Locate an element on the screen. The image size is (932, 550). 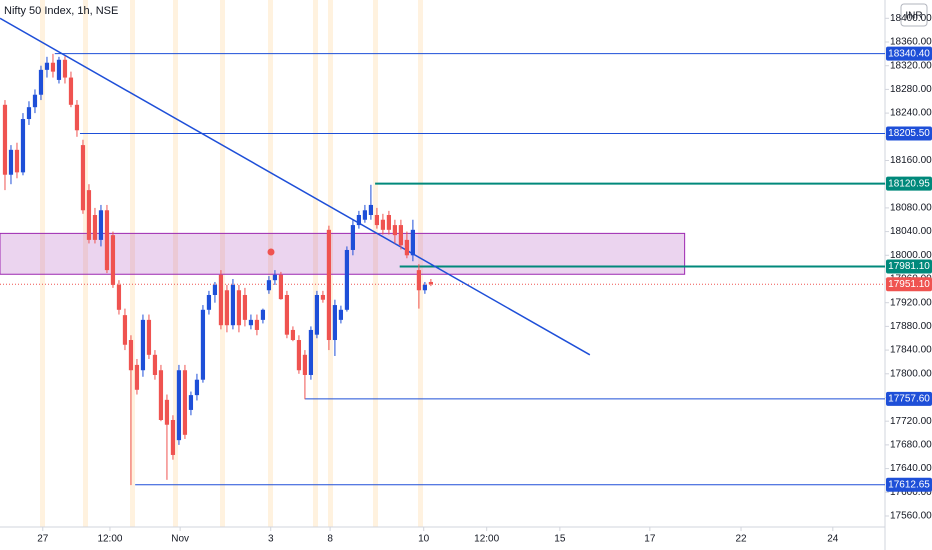
price-label: 18340.40 is located at coordinates (909, 53).